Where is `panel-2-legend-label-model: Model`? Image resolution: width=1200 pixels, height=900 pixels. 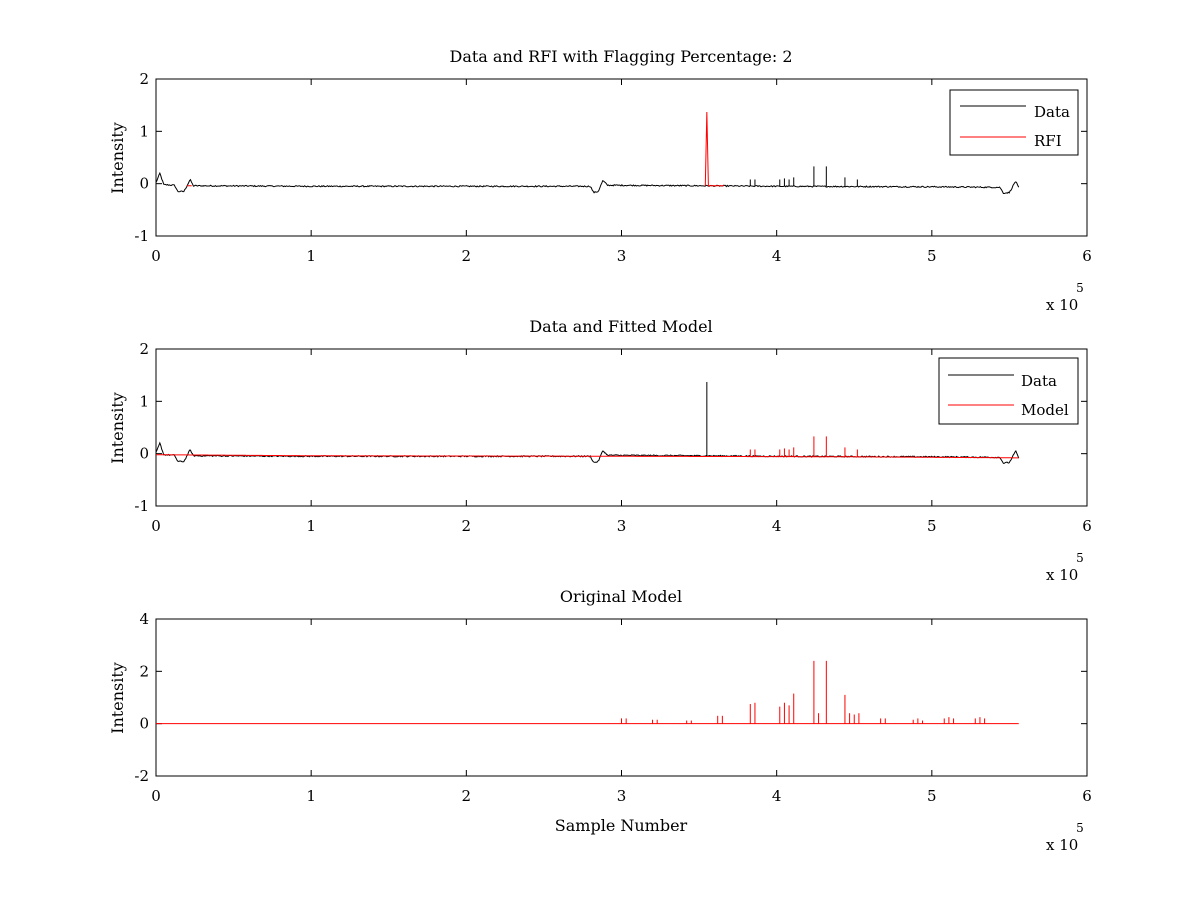 panel-2-legend-label-model: Model is located at coordinates (1045, 410).